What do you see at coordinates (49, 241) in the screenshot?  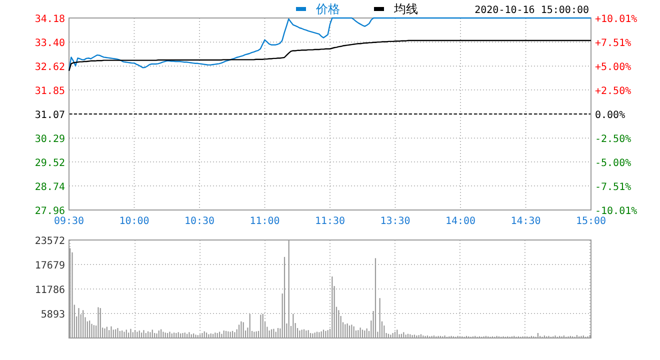 I see `y-tick-label: 23572` at bounding box center [49, 241].